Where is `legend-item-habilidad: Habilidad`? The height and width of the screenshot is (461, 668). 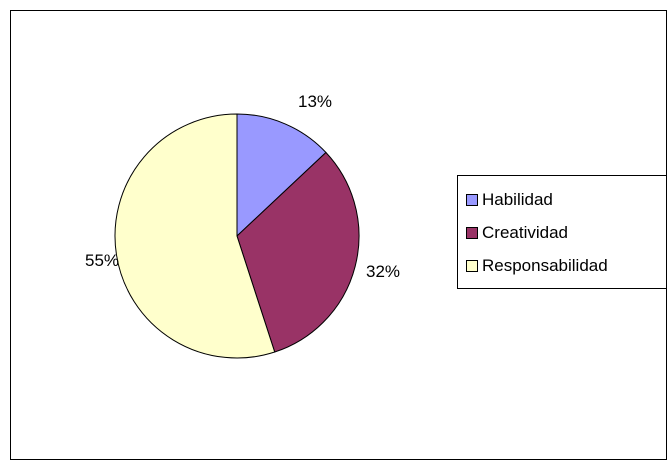 legend-item-habilidad: Habilidad is located at coordinates (566, 199).